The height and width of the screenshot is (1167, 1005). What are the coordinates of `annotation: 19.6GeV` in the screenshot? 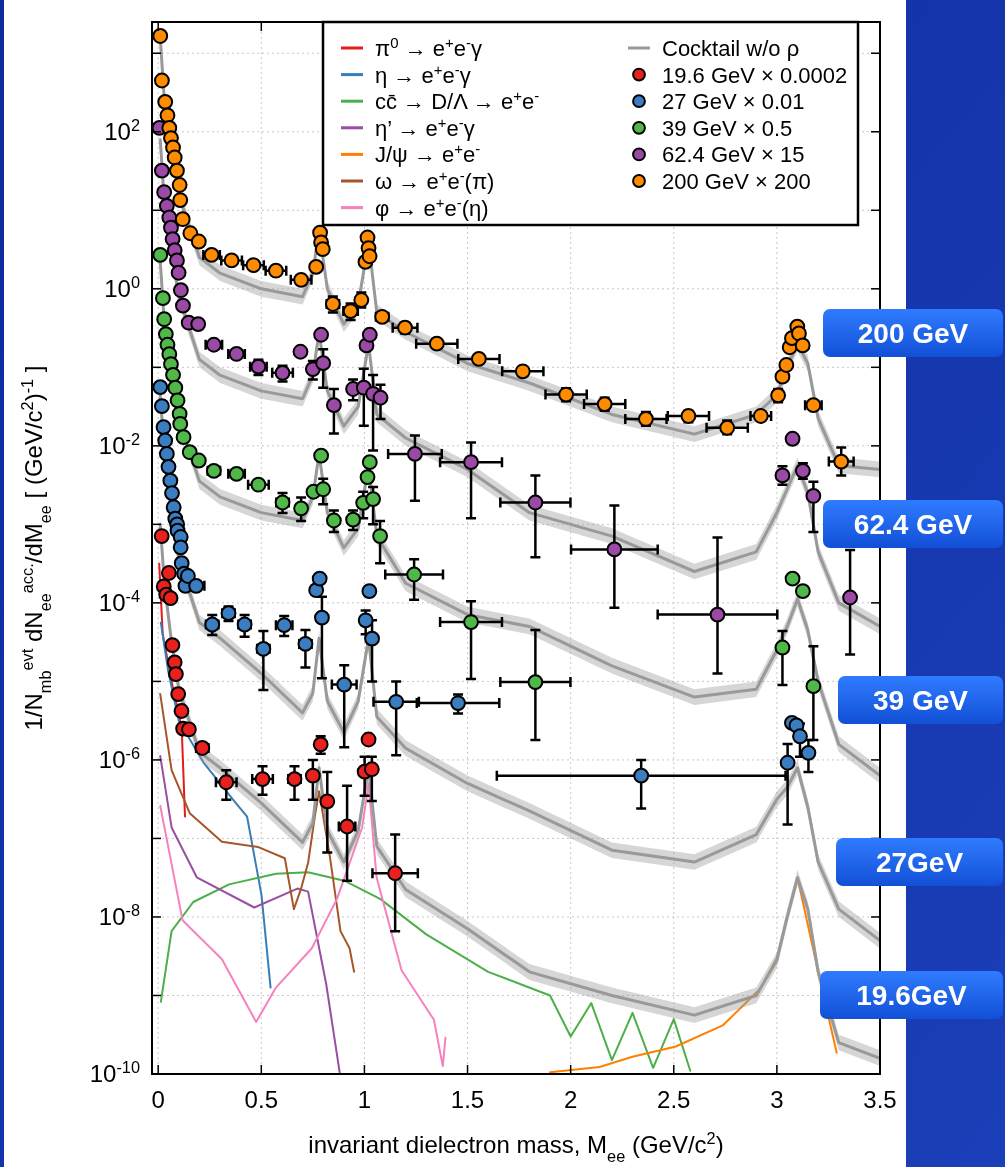 It's located at (912, 995).